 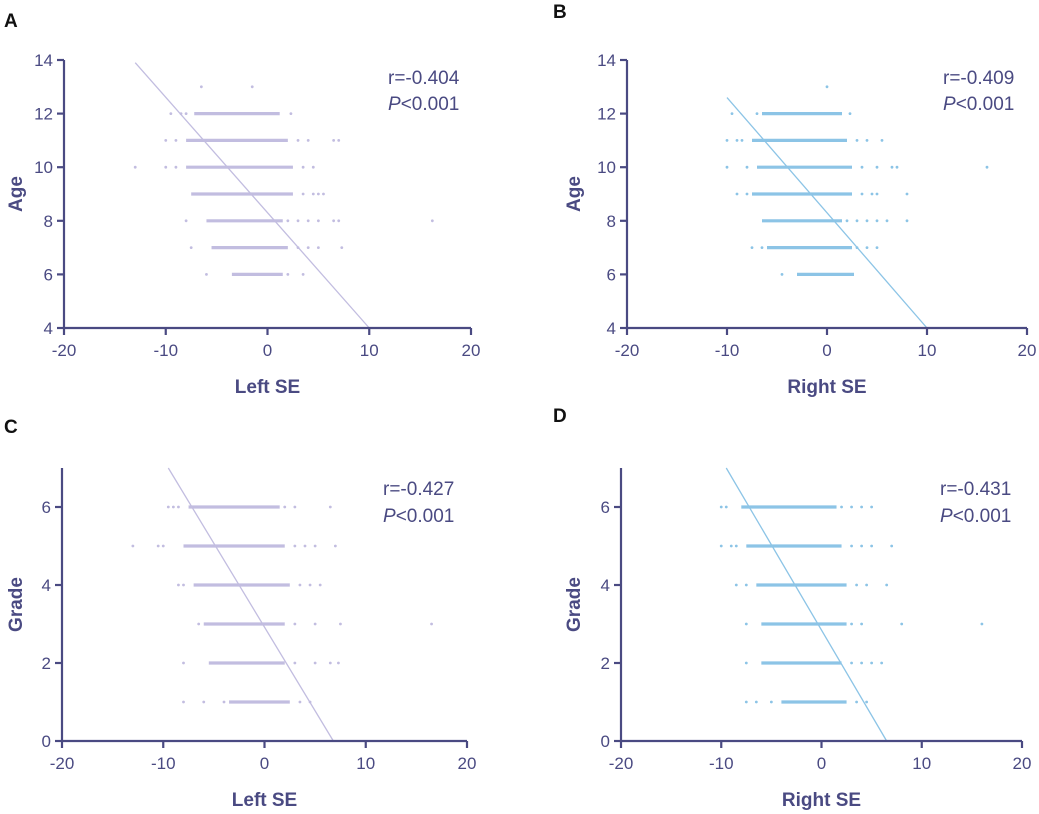 I want to click on panel-a-letter: A, so click(x=11, y=21).